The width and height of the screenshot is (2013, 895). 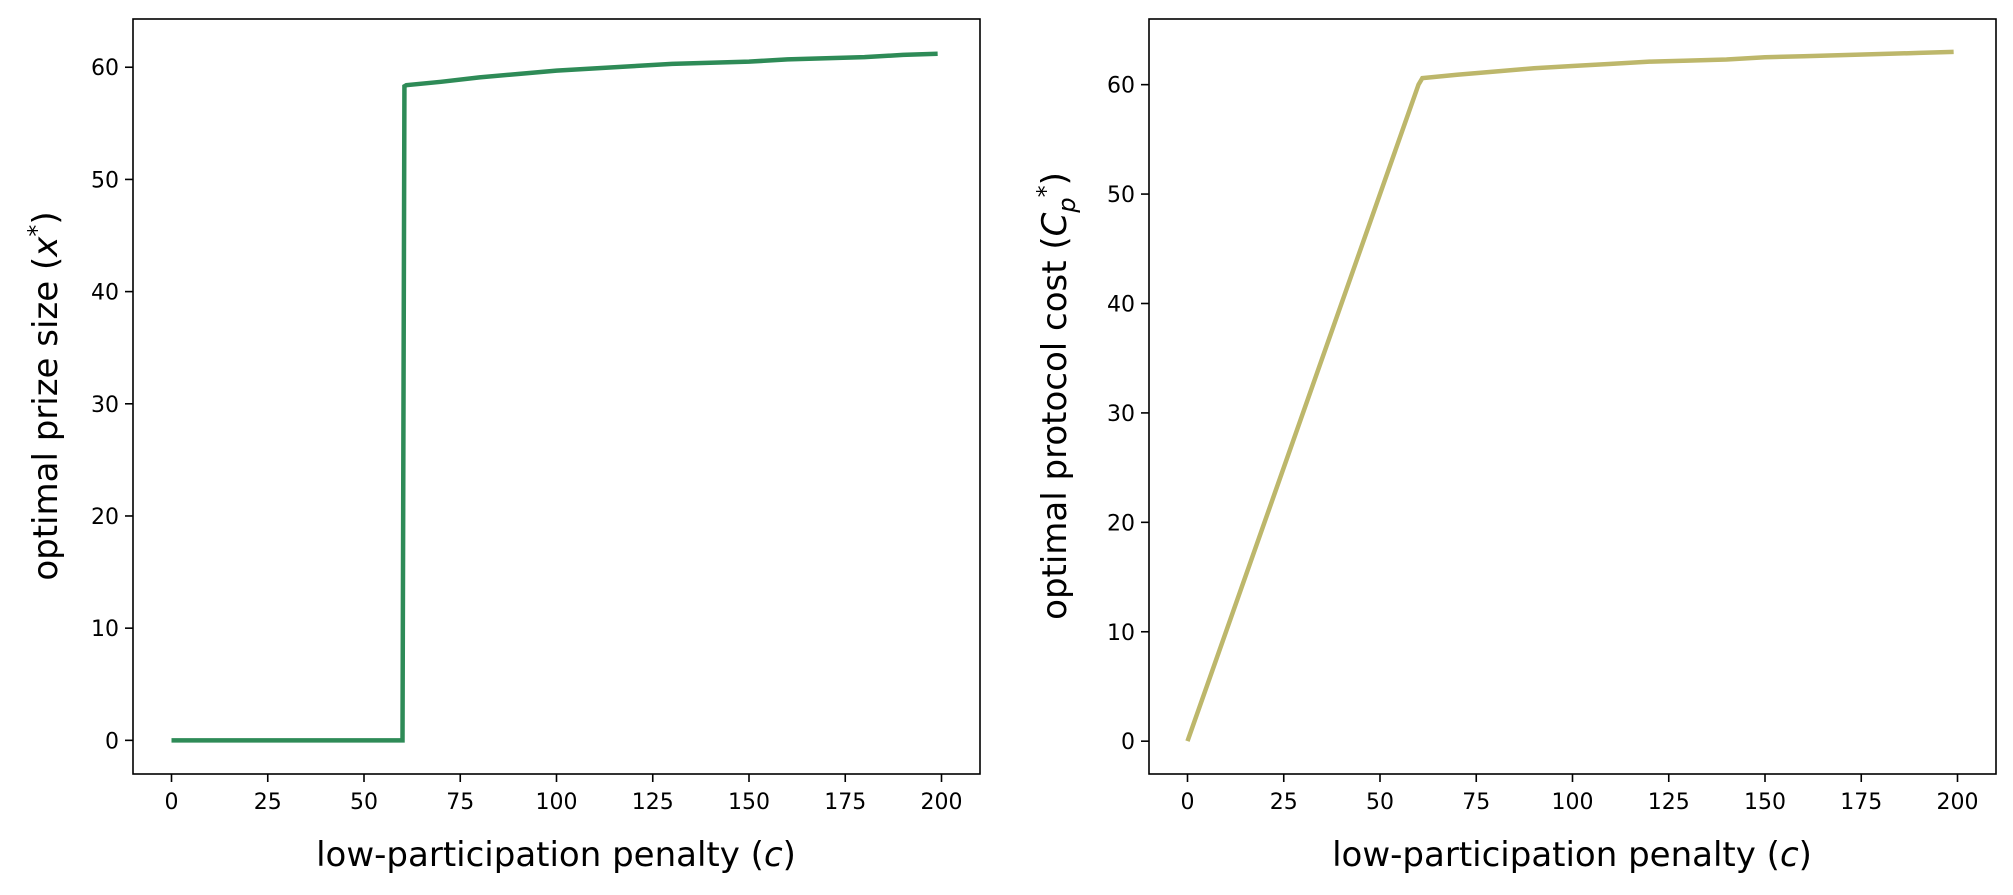 What do you see at coordinates (105, 180) in the screenshot?
I see `left-y-tick-label: 50` at bounding box center [105, 180].